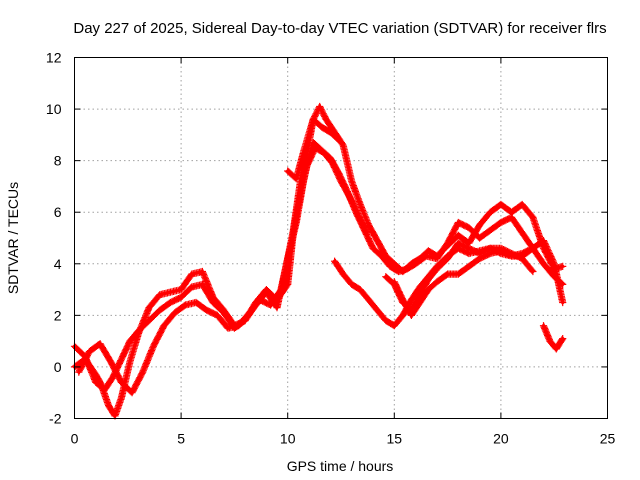  I want to click on x-tick-label: 25, so click(608, 439).